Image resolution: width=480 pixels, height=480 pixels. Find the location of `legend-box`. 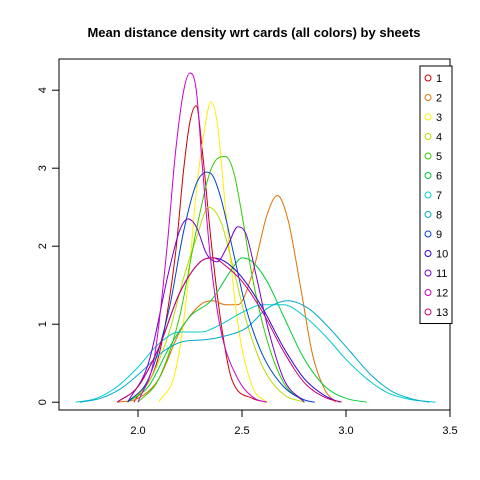

legend-box is located at coordinates (436, 194).